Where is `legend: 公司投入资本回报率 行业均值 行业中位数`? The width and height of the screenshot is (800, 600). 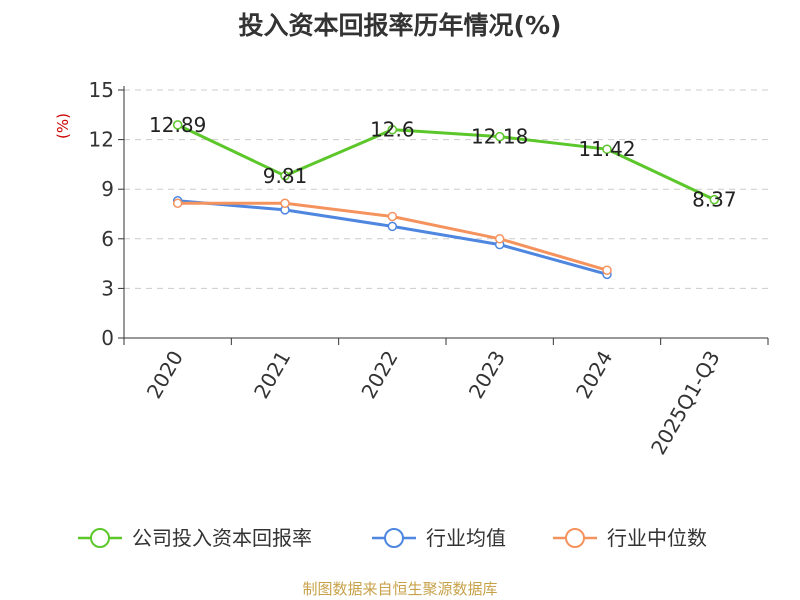 legend: 公司投入资本回报率 行业均值 行业中位数 is located at coordinates (392, 538).